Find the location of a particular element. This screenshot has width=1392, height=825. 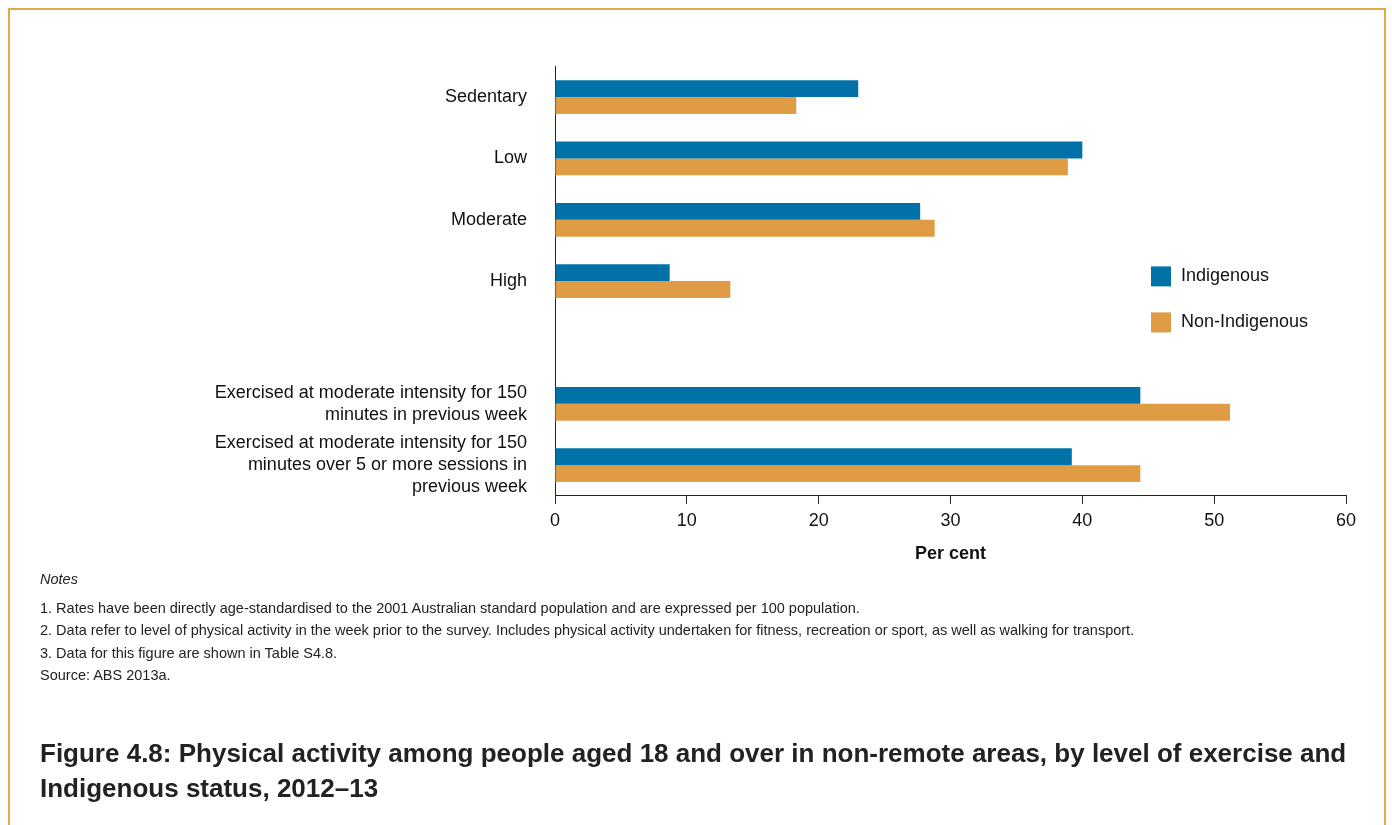

x-tick-label: 30 is located at coordinates (950, 519).